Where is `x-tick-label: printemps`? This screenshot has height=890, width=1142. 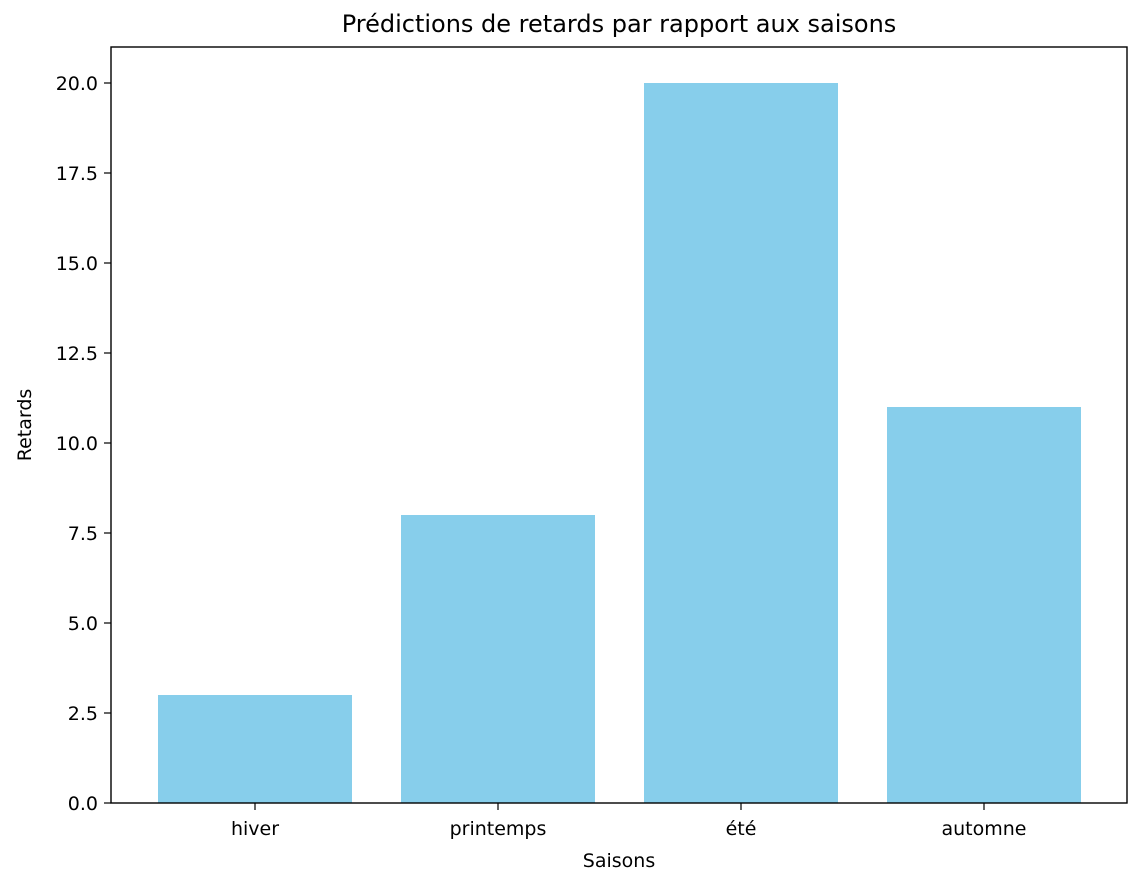
x-tick-label: printemps is located at coordinates (498, 829).